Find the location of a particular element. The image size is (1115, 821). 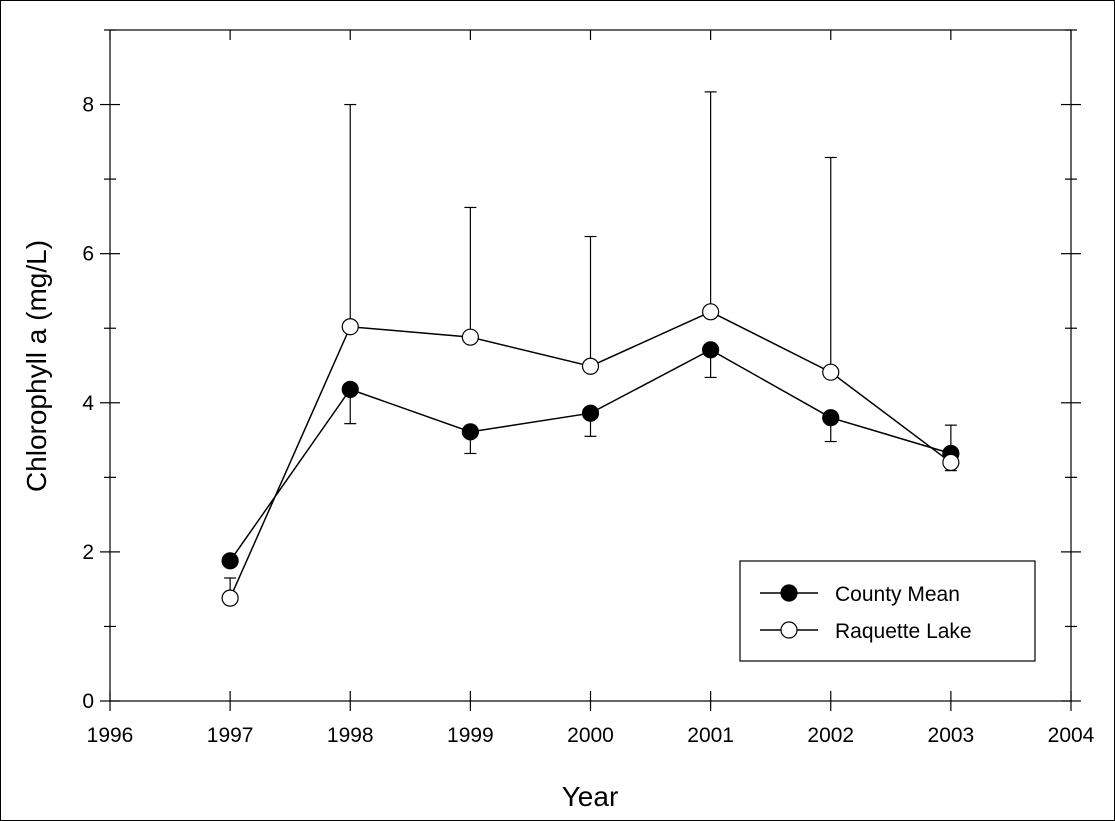

y-tick-label: 4 is located at coordinates (88, 403).